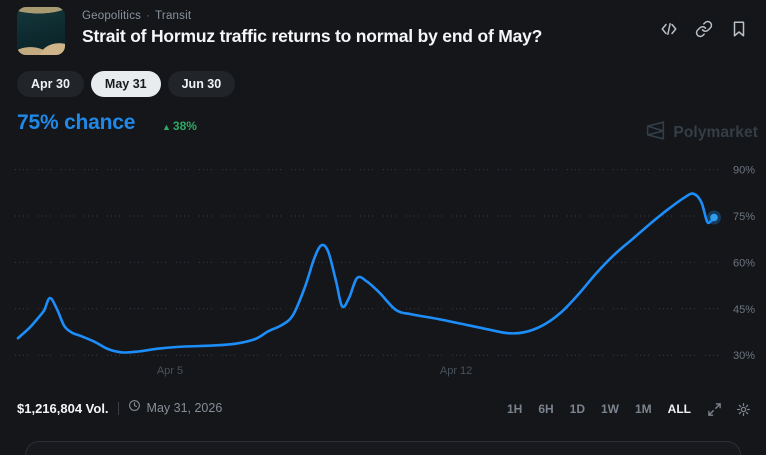  Describe the element at coordinates (134, 408) in the screenshot. I see `clock-icon` at that location.